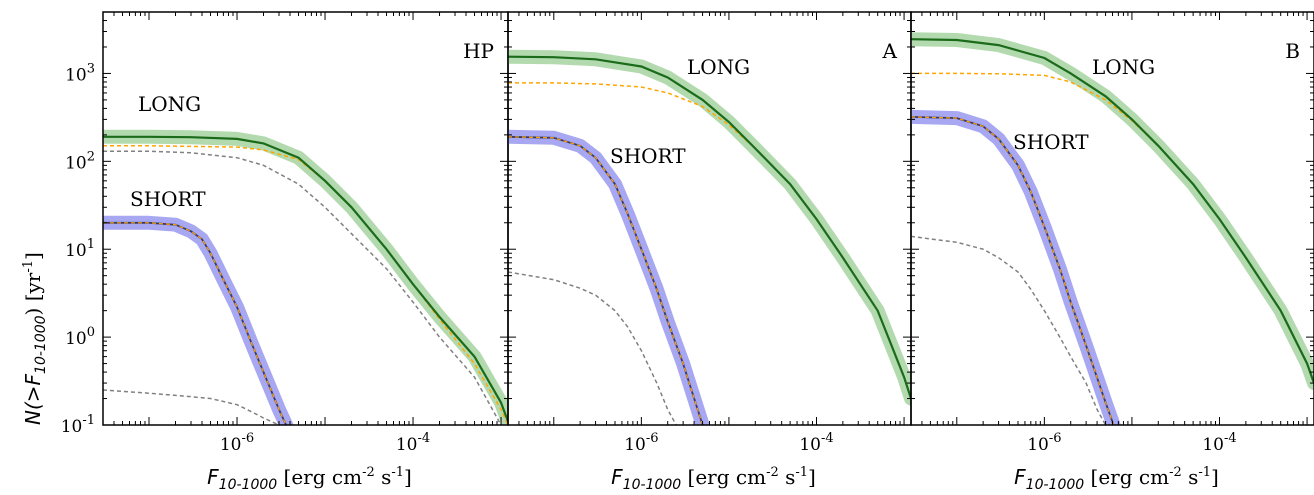  I want to click on y-axis-label: N(>F10-1000) [yr-1], so click(35, 338).